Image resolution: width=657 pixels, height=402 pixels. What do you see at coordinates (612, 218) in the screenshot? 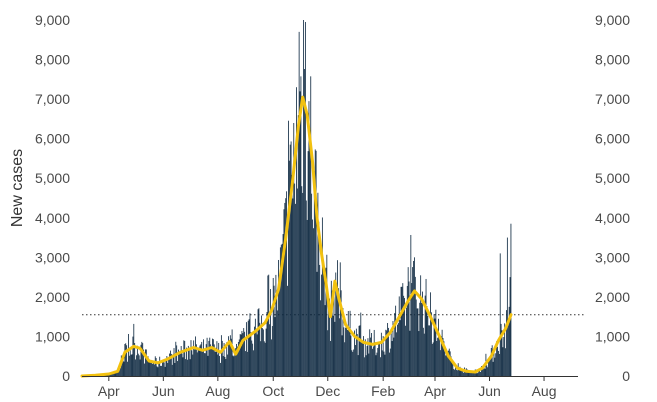
I see `y-tick-label-right: 4,000` at bounding box center [612, 218].